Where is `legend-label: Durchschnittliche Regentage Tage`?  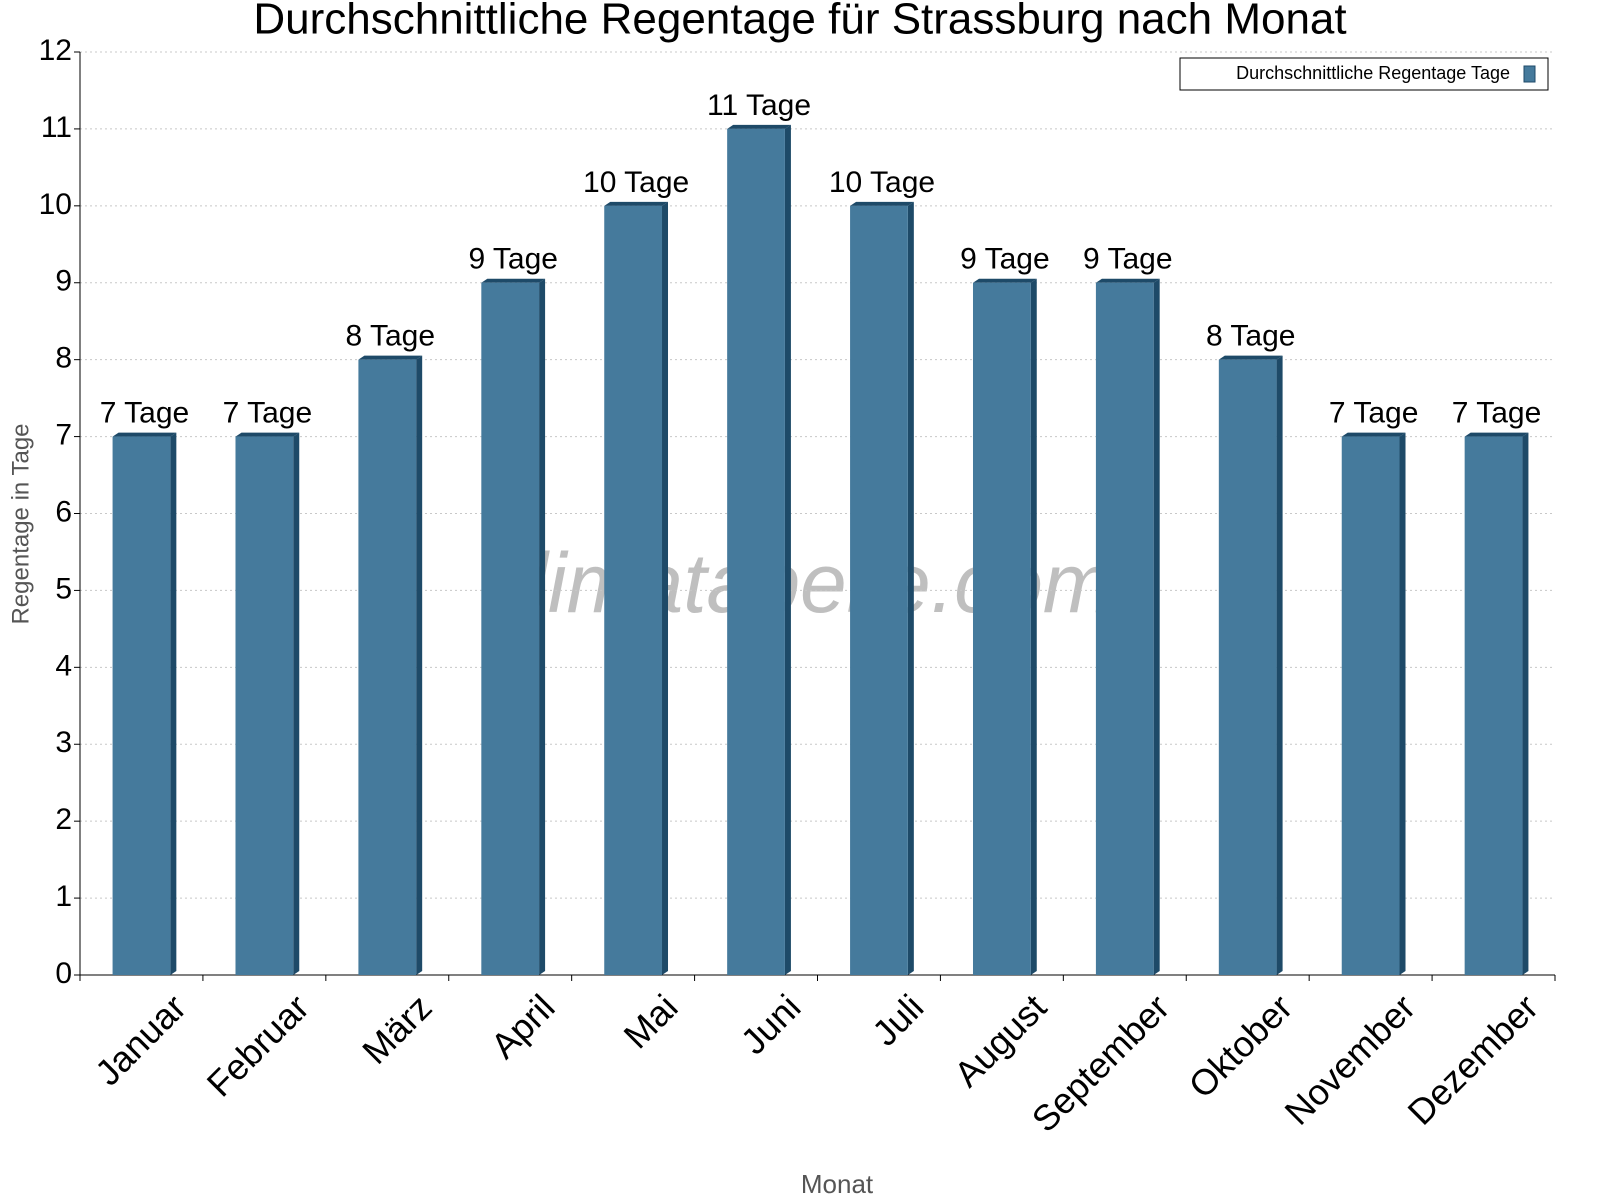 legend-label: Durchschnittliche Regentage Tage is located at coordinates (1373, 73).